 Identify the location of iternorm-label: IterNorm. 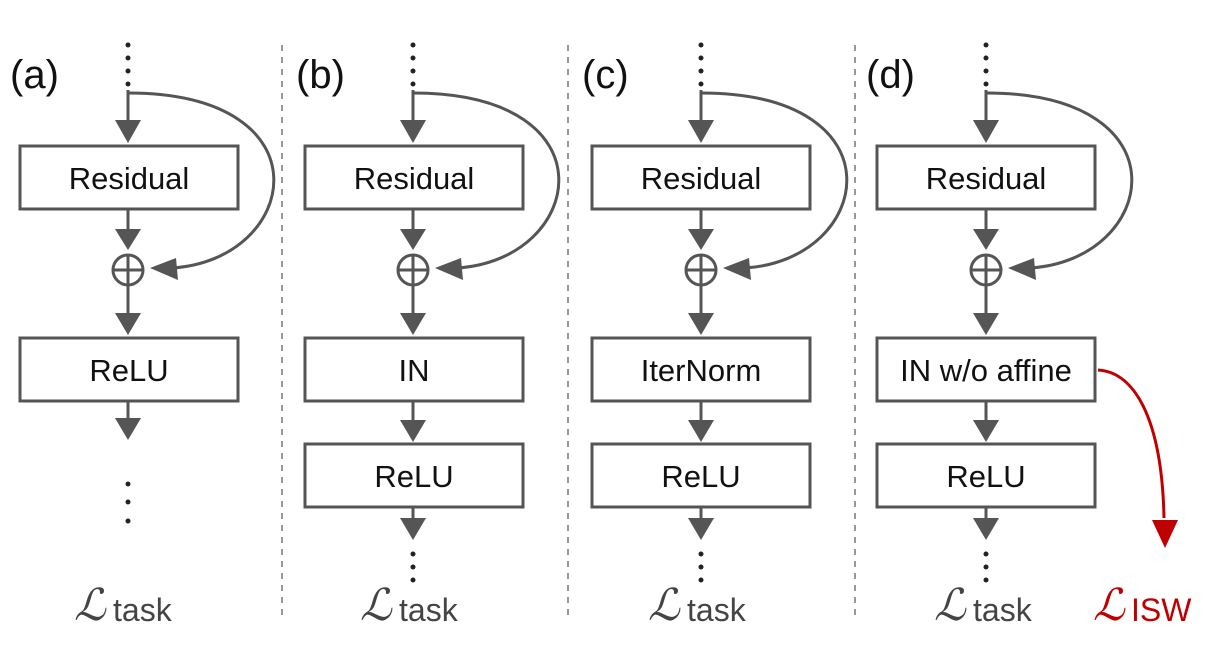
(701, 370).